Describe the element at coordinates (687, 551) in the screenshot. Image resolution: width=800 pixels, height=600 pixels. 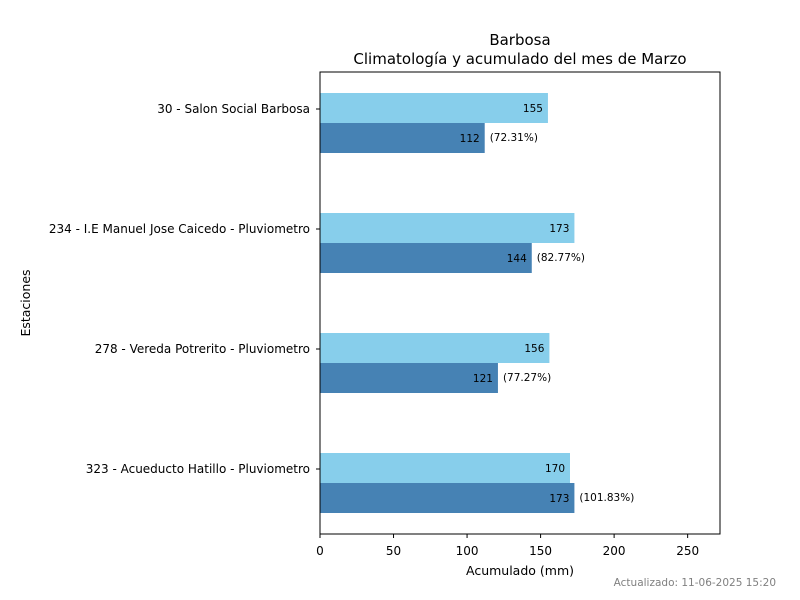
I see `x-tick-label: 250` at that location.